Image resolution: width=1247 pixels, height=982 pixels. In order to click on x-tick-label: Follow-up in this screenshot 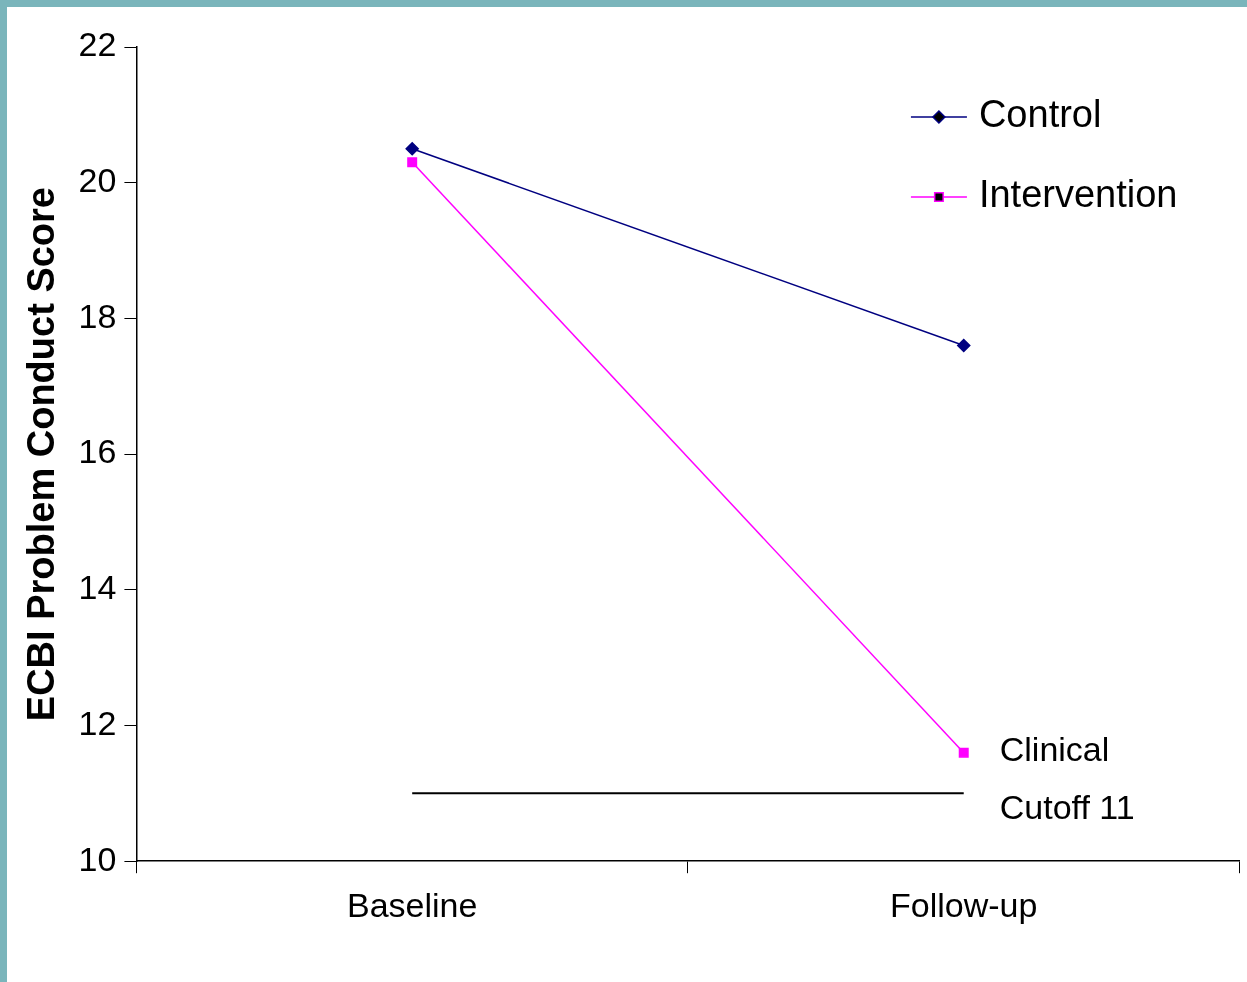, I will do `click(964, 904)`.